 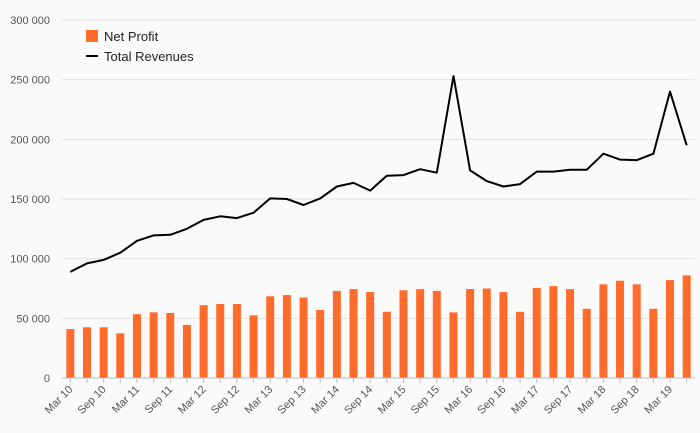 I want to click on legend-swatch-net-profit, so click(x=92, y=36).